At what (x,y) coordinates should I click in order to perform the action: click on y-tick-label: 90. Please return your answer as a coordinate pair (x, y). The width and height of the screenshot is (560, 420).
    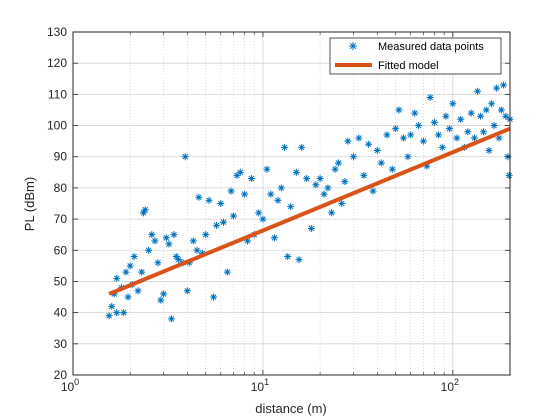
    Looking at the image, I should click on (61, 157).